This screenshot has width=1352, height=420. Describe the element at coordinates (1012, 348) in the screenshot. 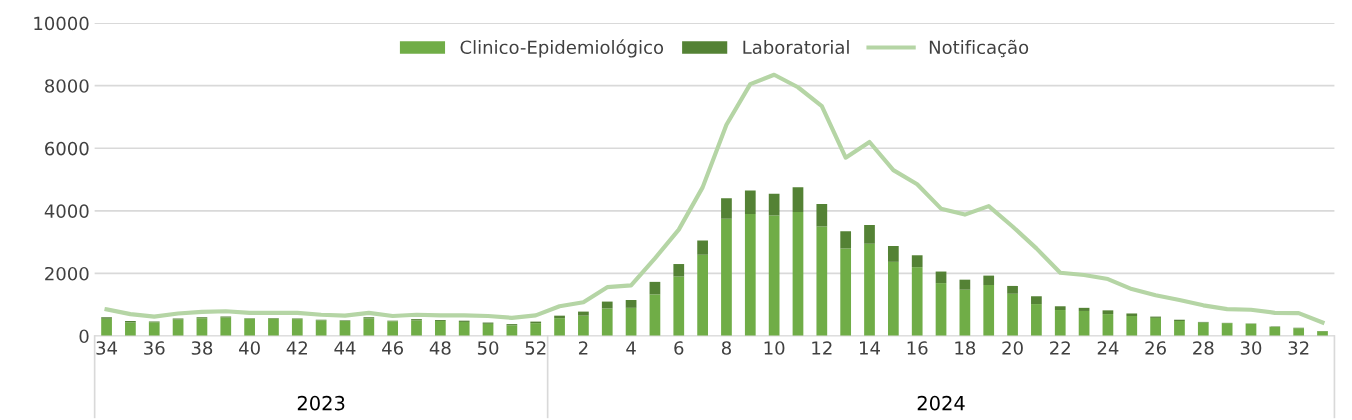

I see `x-tick-label: 20` at that location.